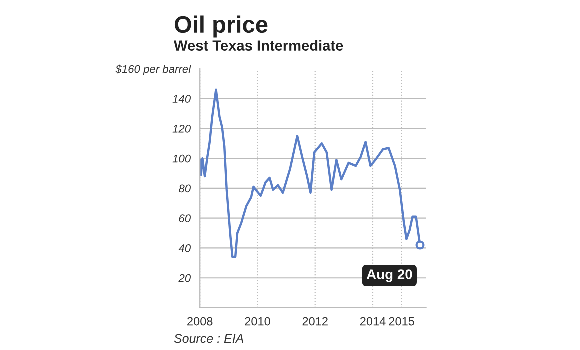  I want to click on x-tick-label: 2015, so click(401, 321).